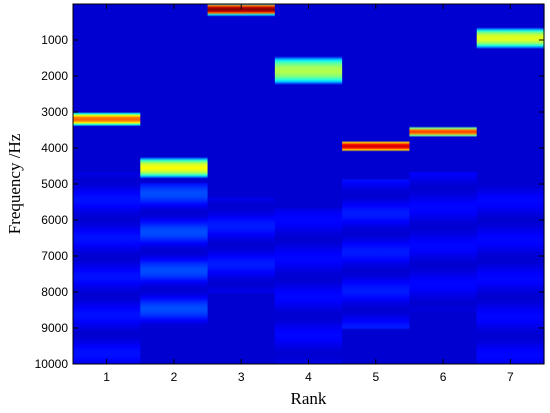  I want to click on x-tick-label: 5, so click(375, 377).